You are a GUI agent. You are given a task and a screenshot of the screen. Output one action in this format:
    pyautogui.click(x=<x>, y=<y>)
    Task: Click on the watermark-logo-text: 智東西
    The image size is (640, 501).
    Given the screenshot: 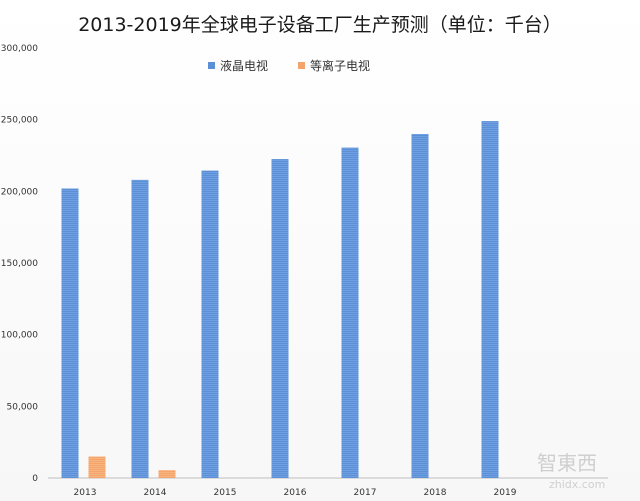 What is the action you would take?
    pyautogui.click(x=567, y=463)
    